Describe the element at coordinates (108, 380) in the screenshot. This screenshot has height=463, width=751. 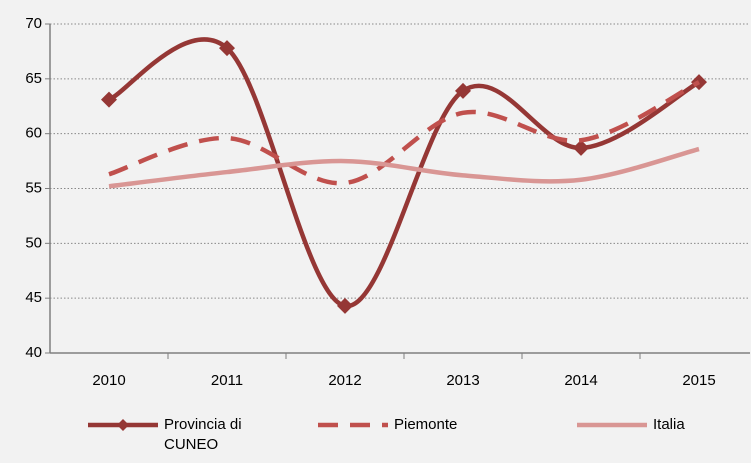
I see `x-tick-label: 2010` at that location.